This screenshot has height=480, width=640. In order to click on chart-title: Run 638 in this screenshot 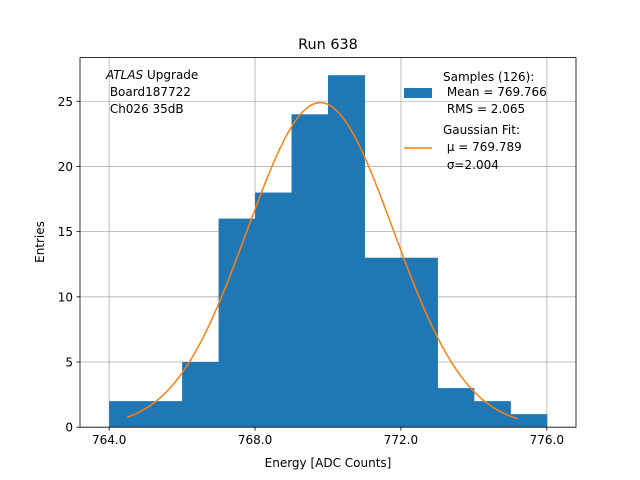, I will do `click(328, 45)`.